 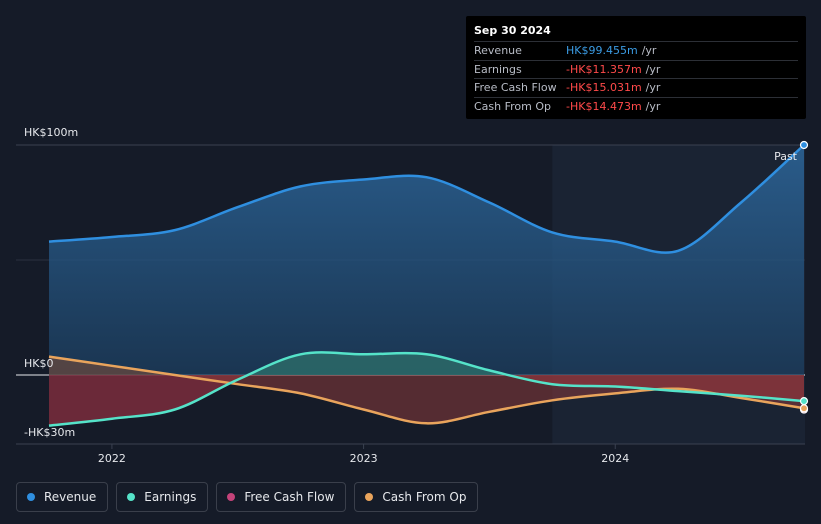 I want to click on tooltip-value: HK$99.455m, so click(x=602, y=51).